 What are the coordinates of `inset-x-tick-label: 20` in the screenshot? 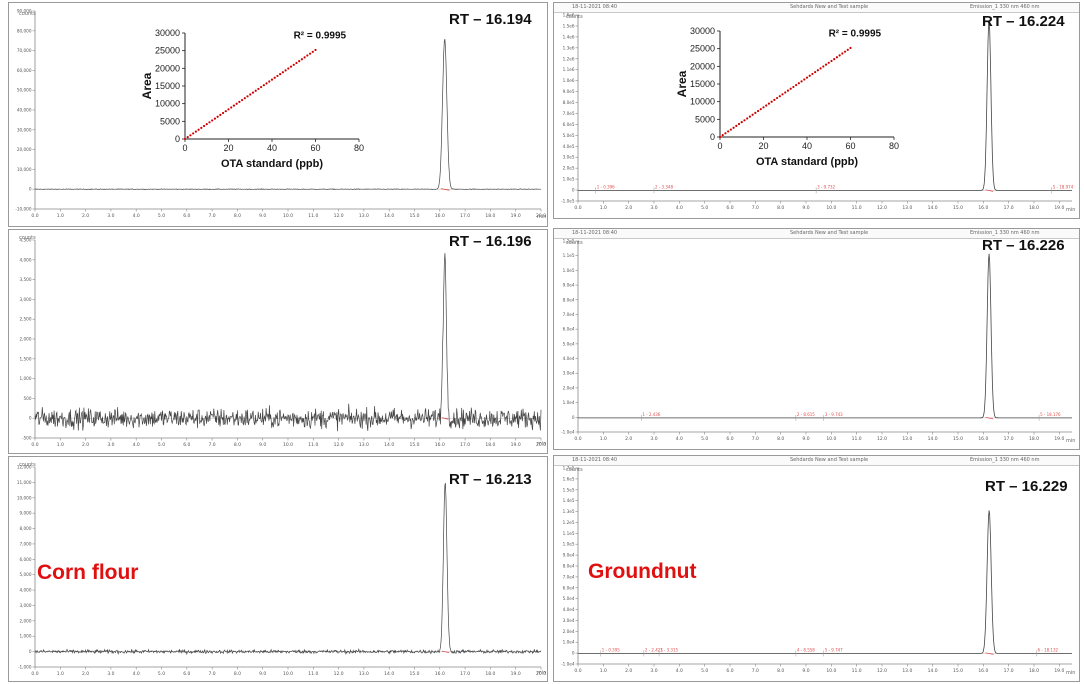 It's located at (763, 146).